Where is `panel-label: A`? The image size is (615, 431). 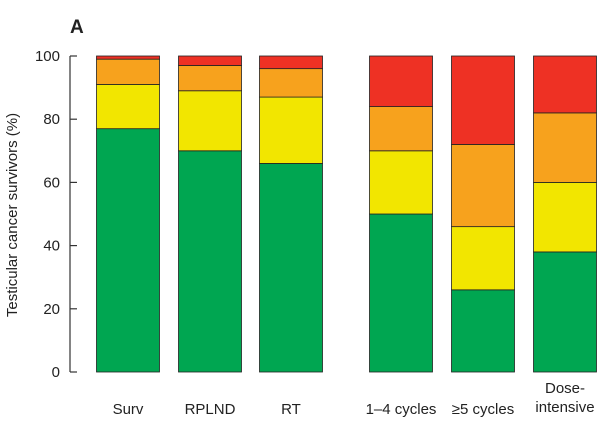 panel-label: A is located at coordinates (77, 27).